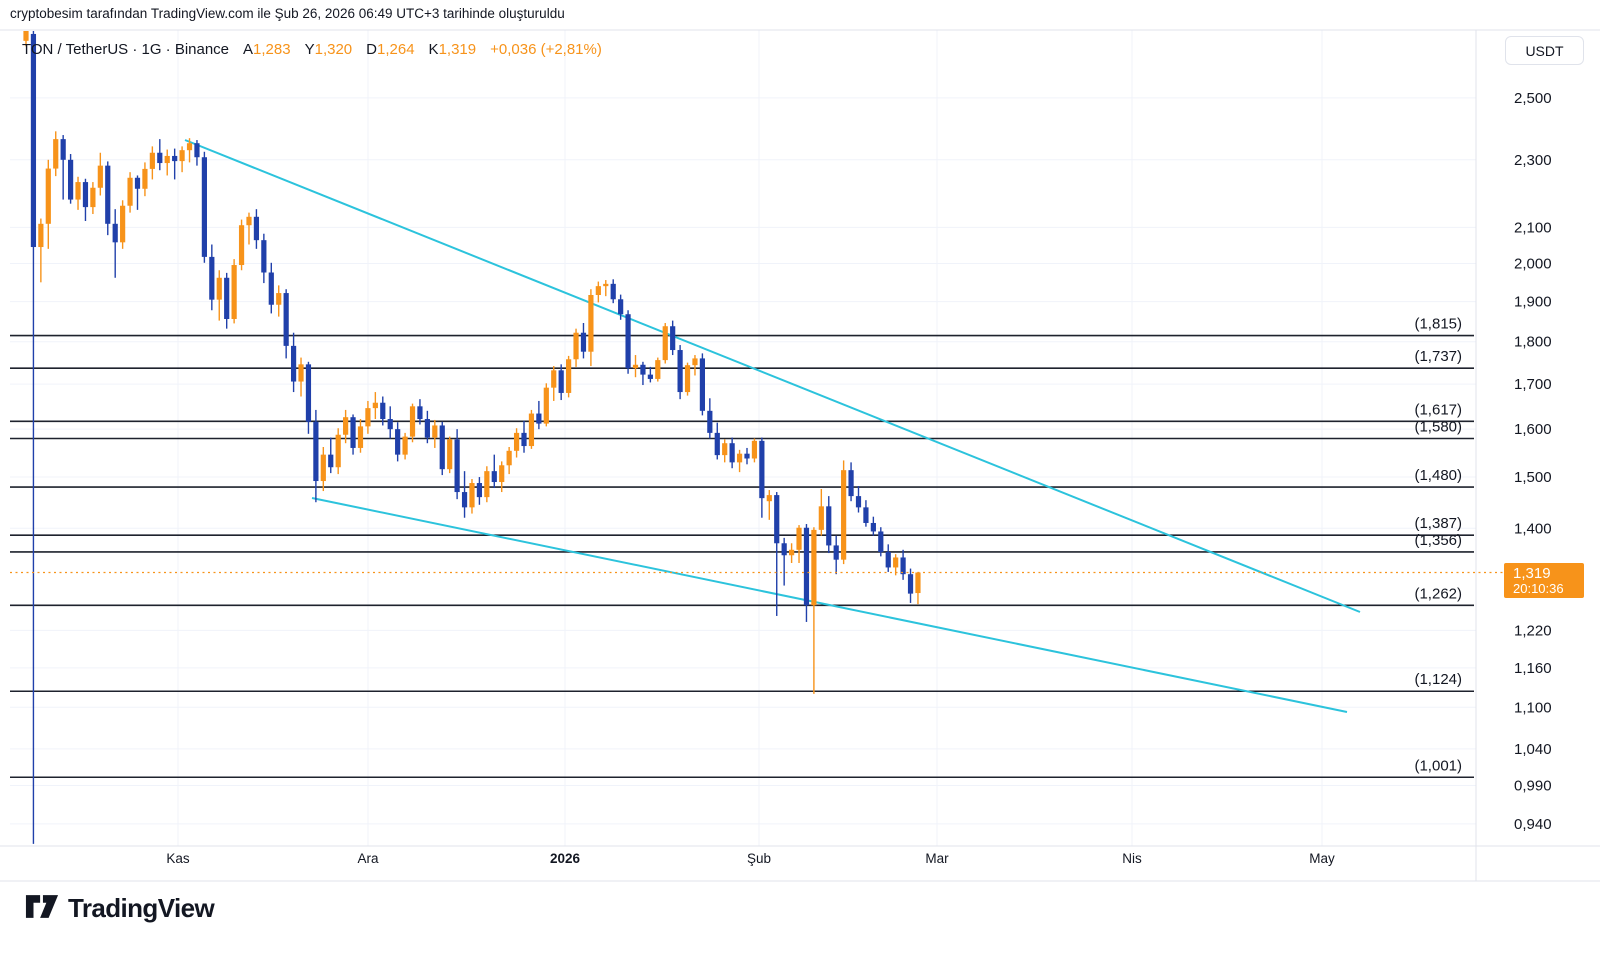 The width and height of the screenshot is (1600, 961). What do you see at coordinates (1533, 429) in the screenshot?
I see `svg-text: 1,600` at bounding box center [1533, 429].